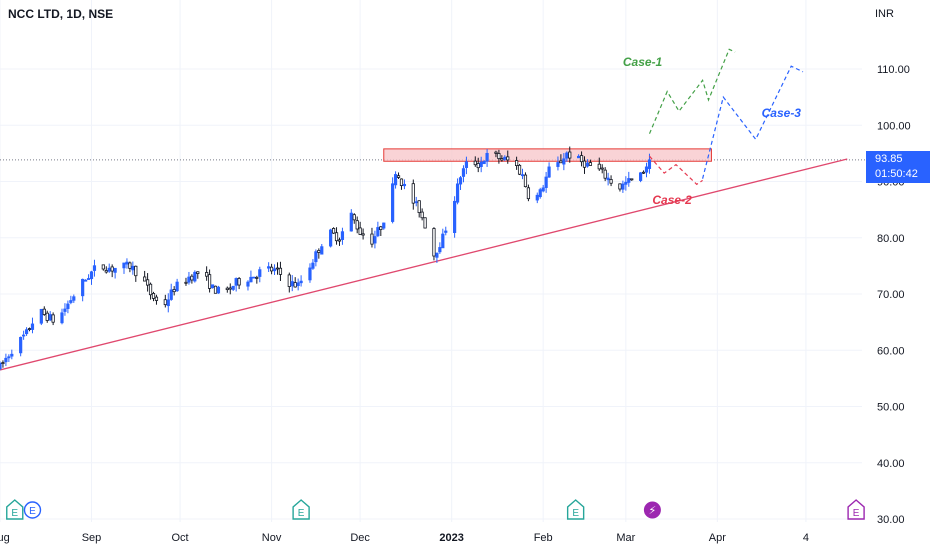  I want to click on time-tick-label: Dec, so click(360, 538).